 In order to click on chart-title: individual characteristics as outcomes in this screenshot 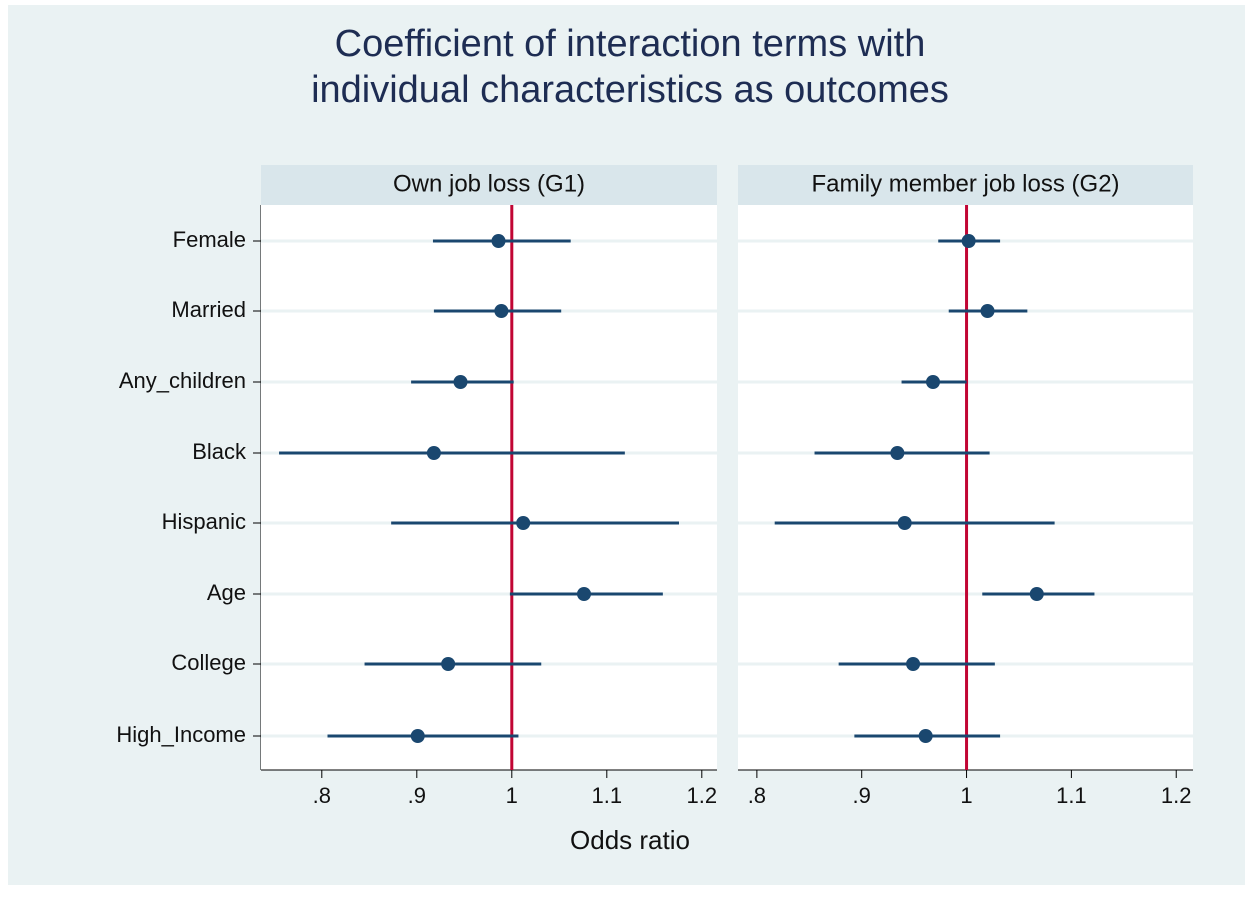, I will do `click(630, 90)`.